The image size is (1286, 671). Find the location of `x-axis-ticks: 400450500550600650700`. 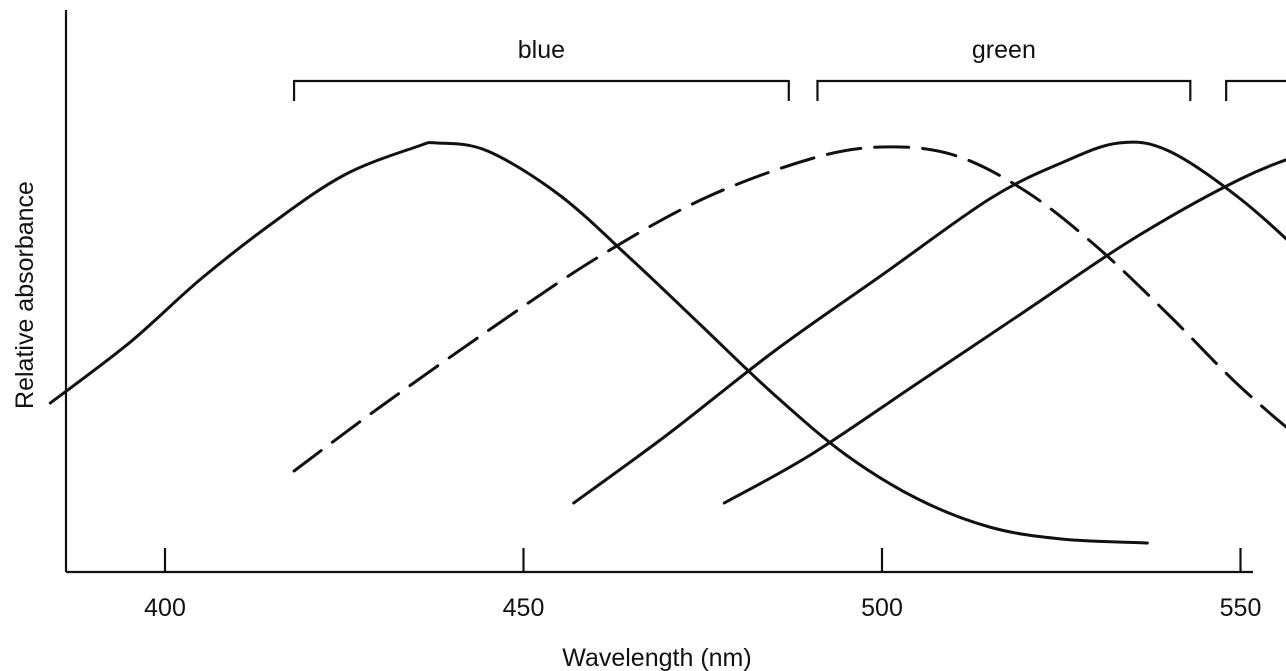

x-axis-ticks: 400450500550600650700 is located at coordinates (703, 585).